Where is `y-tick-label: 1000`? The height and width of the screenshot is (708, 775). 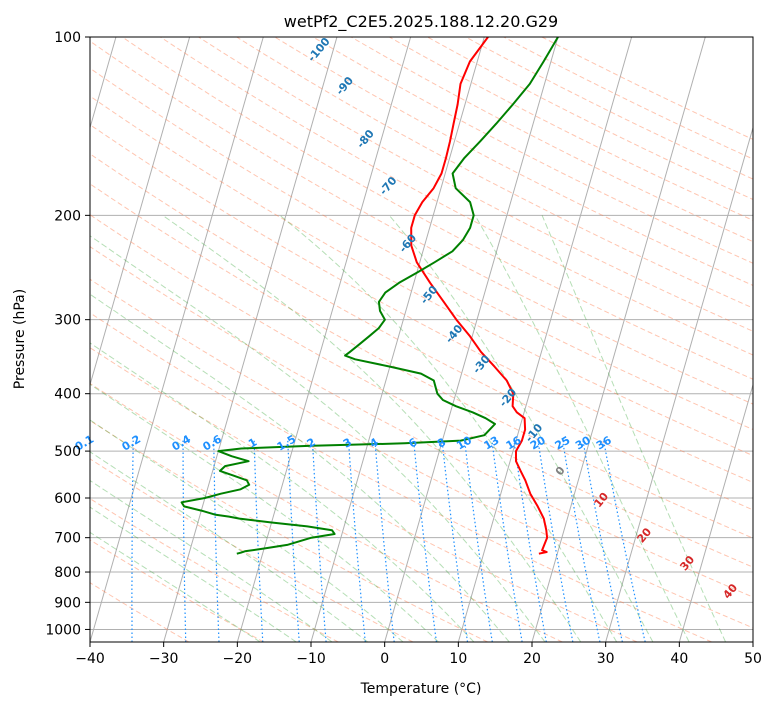 y-tick-label: 1000 is located at coordinates (63, 630).